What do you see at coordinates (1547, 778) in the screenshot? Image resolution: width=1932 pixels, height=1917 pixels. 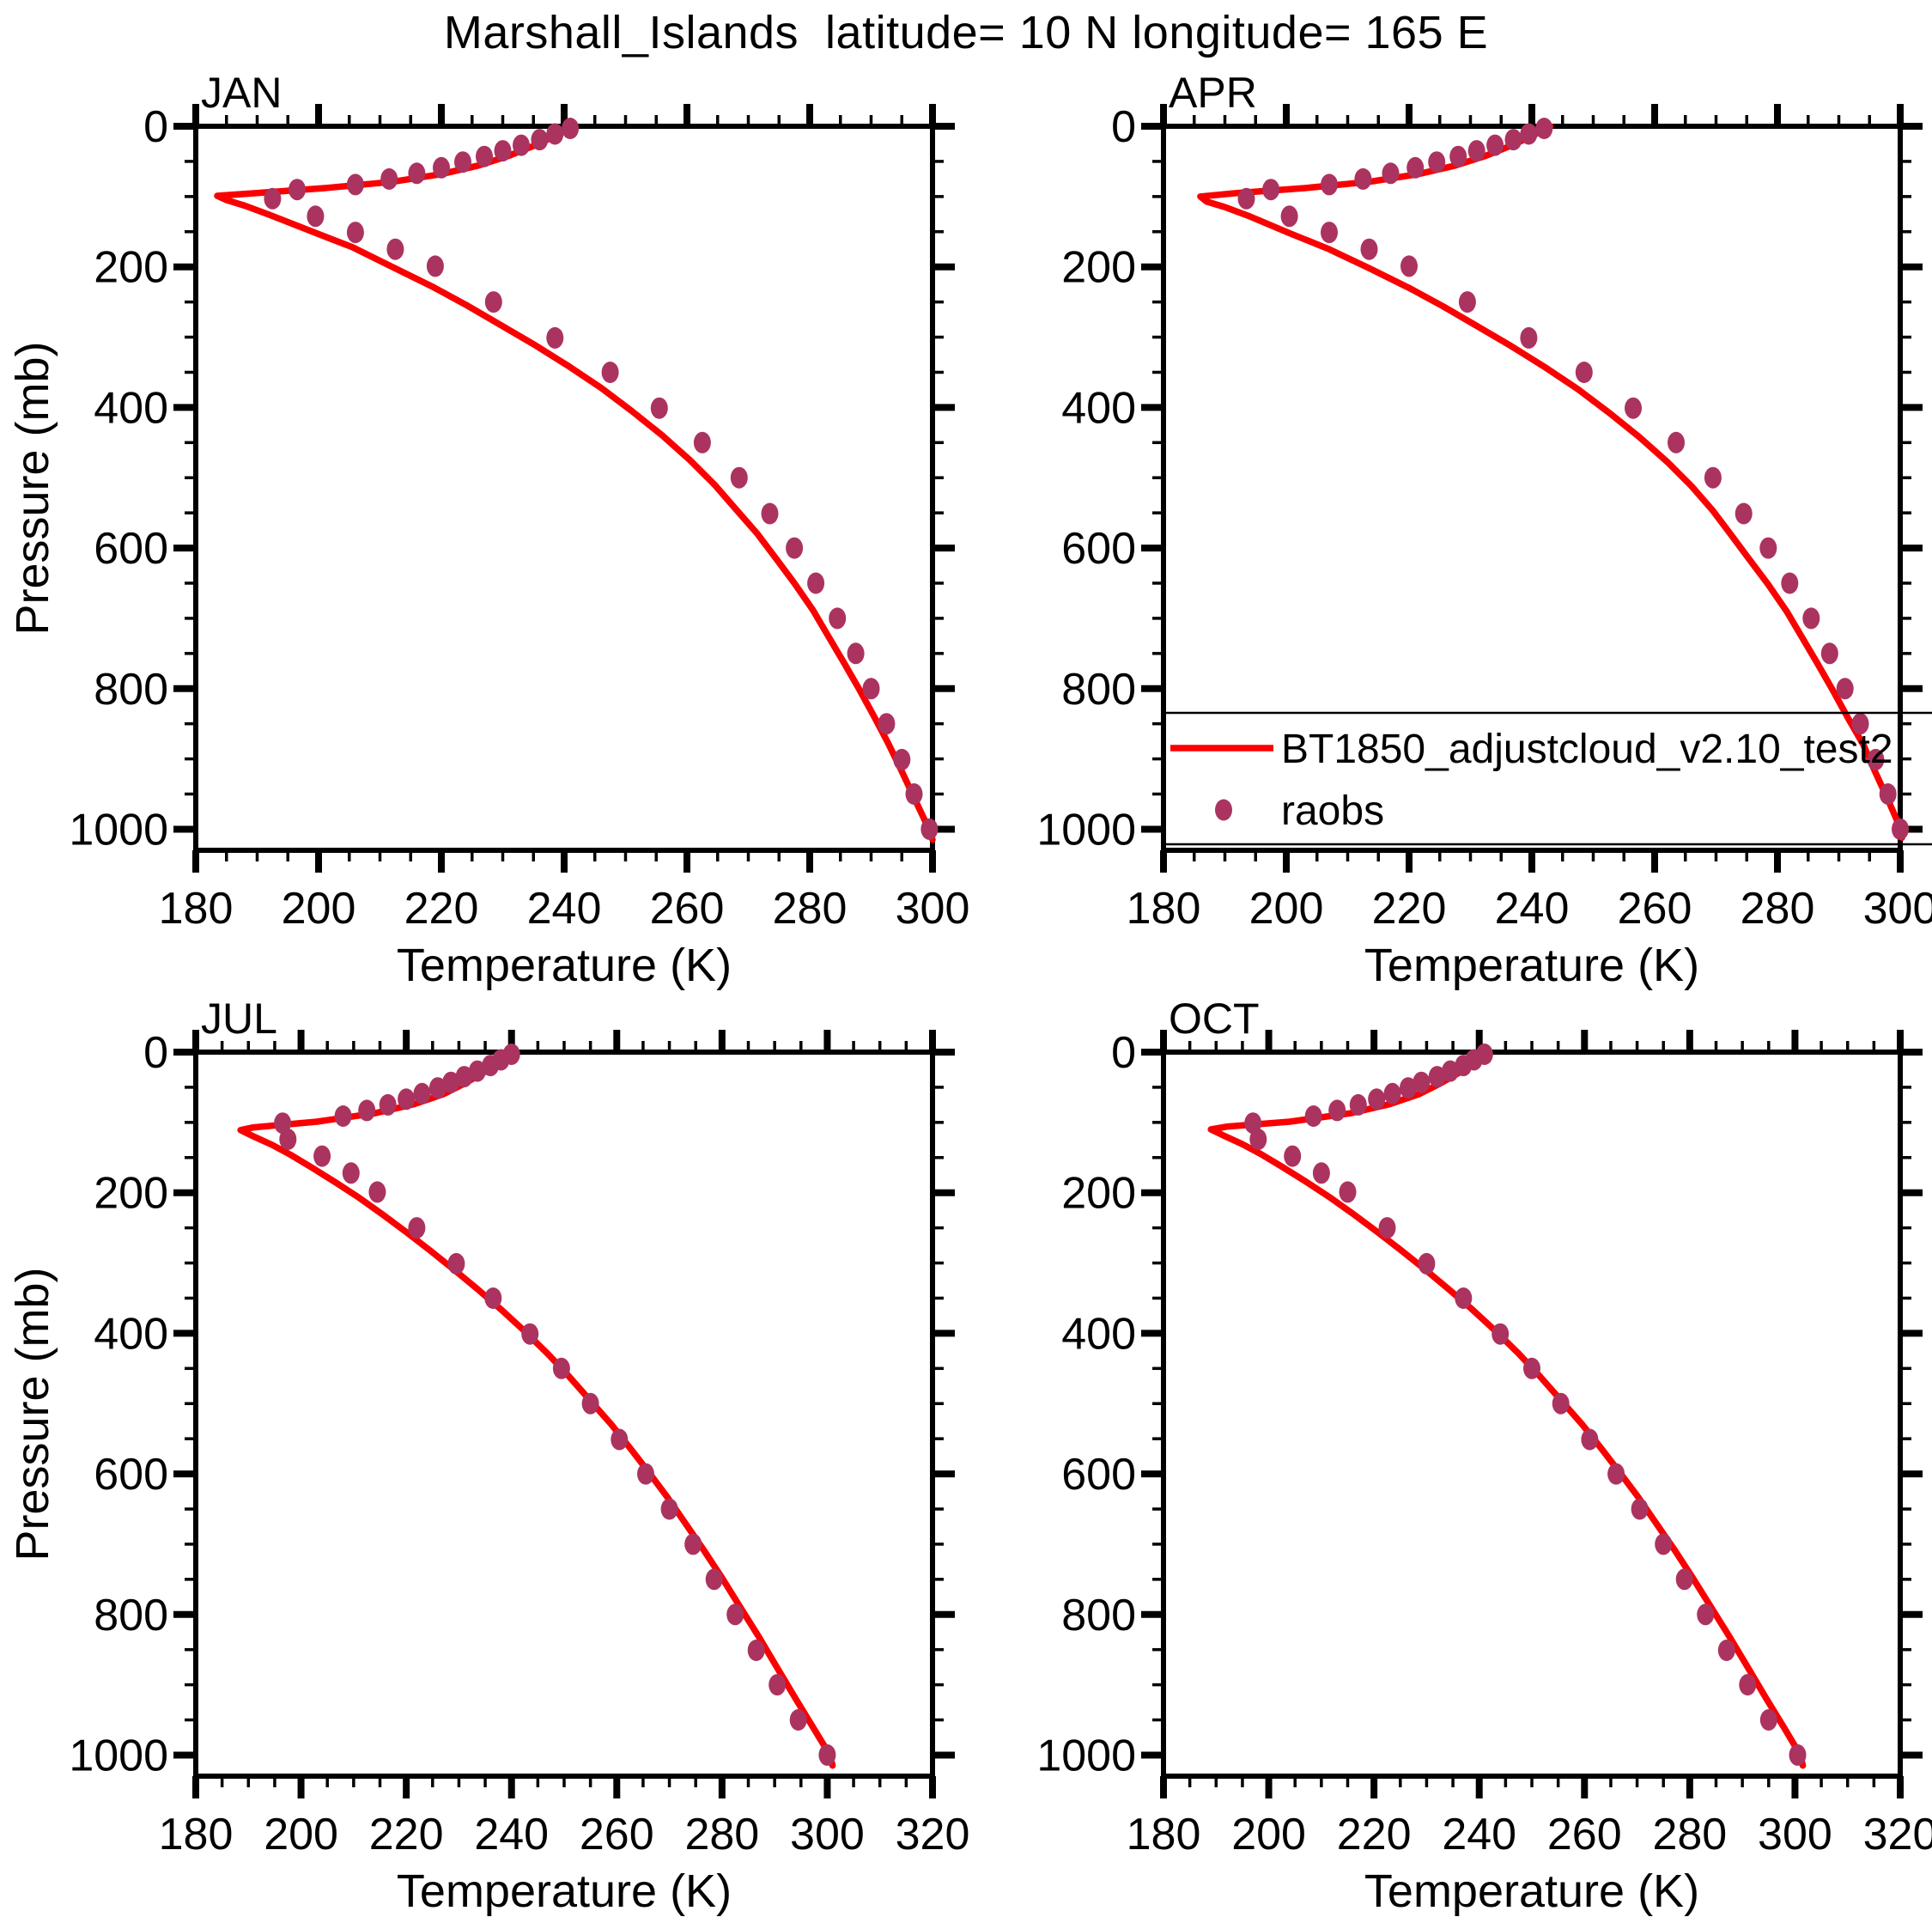 I see `legend-box` at bounding box center [1547, 778].